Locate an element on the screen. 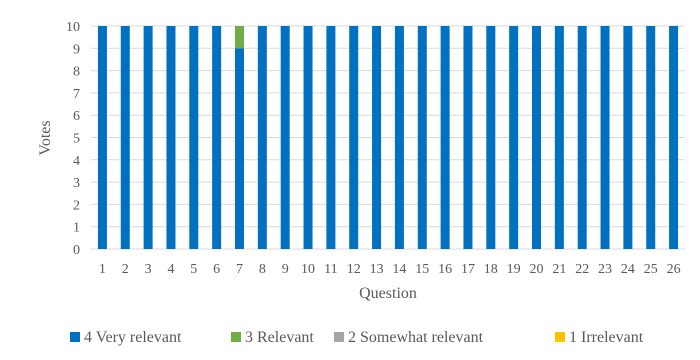 The width and height of the screenshot is (700, 360). x-tick-label: 6 is located at coordinates (216, 269).